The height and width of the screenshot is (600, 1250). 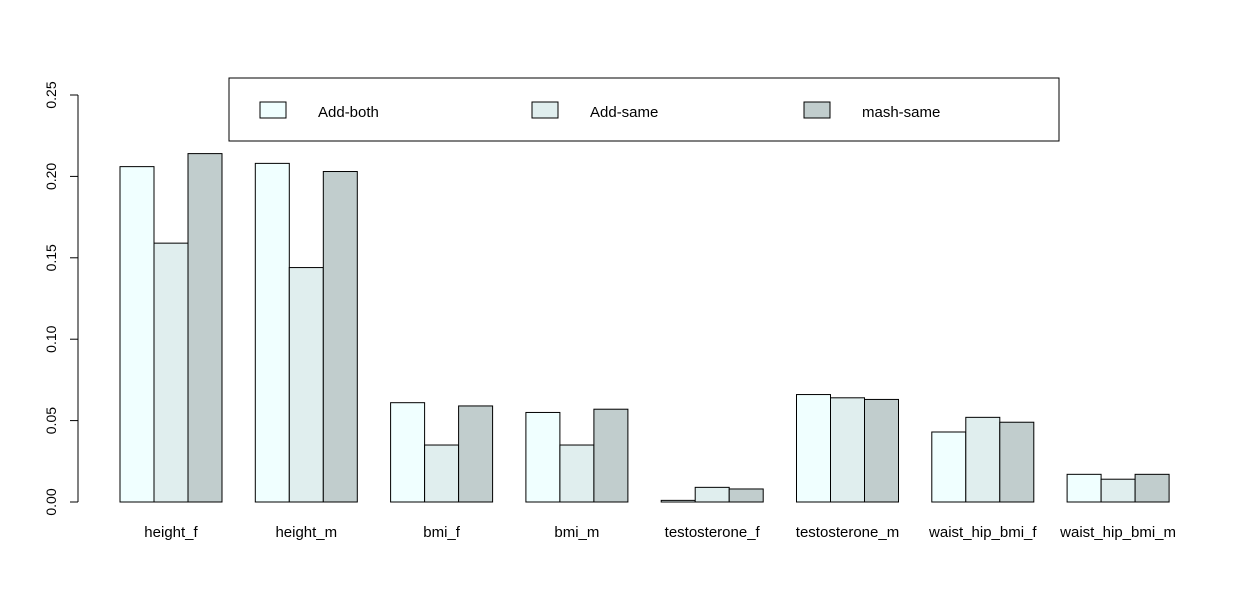 I want to click on bar-waist_hip_bmi_f-Add-same, so click(x=983, y=459).